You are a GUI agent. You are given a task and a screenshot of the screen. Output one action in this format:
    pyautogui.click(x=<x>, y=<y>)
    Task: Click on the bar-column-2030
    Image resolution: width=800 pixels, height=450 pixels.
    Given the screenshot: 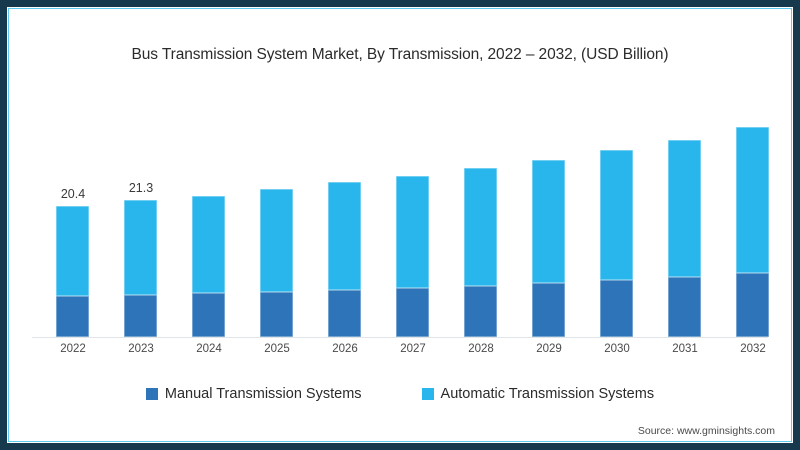 What is the action you would take?
    pyautogui.click(x=616, y=243)
    